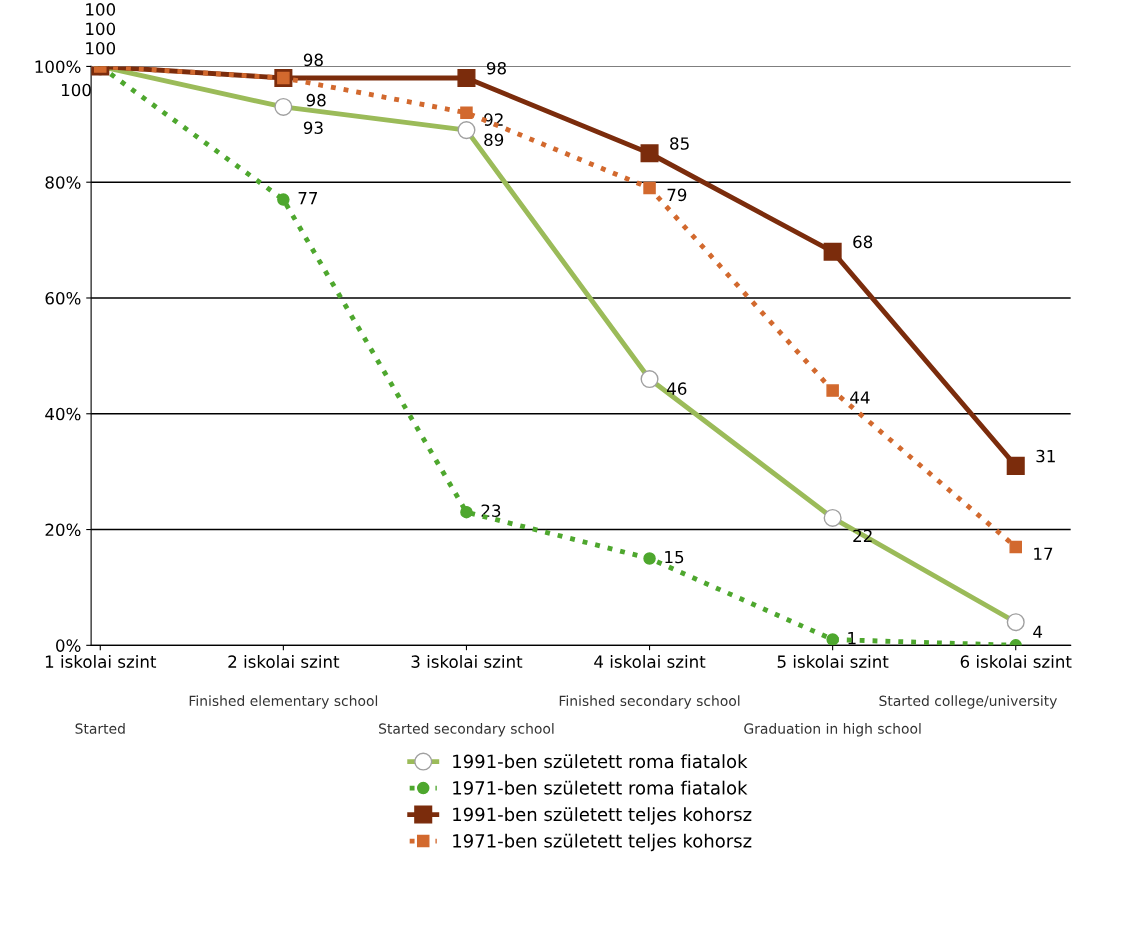  I want to click on text: Started college/university, so click(968, 702).